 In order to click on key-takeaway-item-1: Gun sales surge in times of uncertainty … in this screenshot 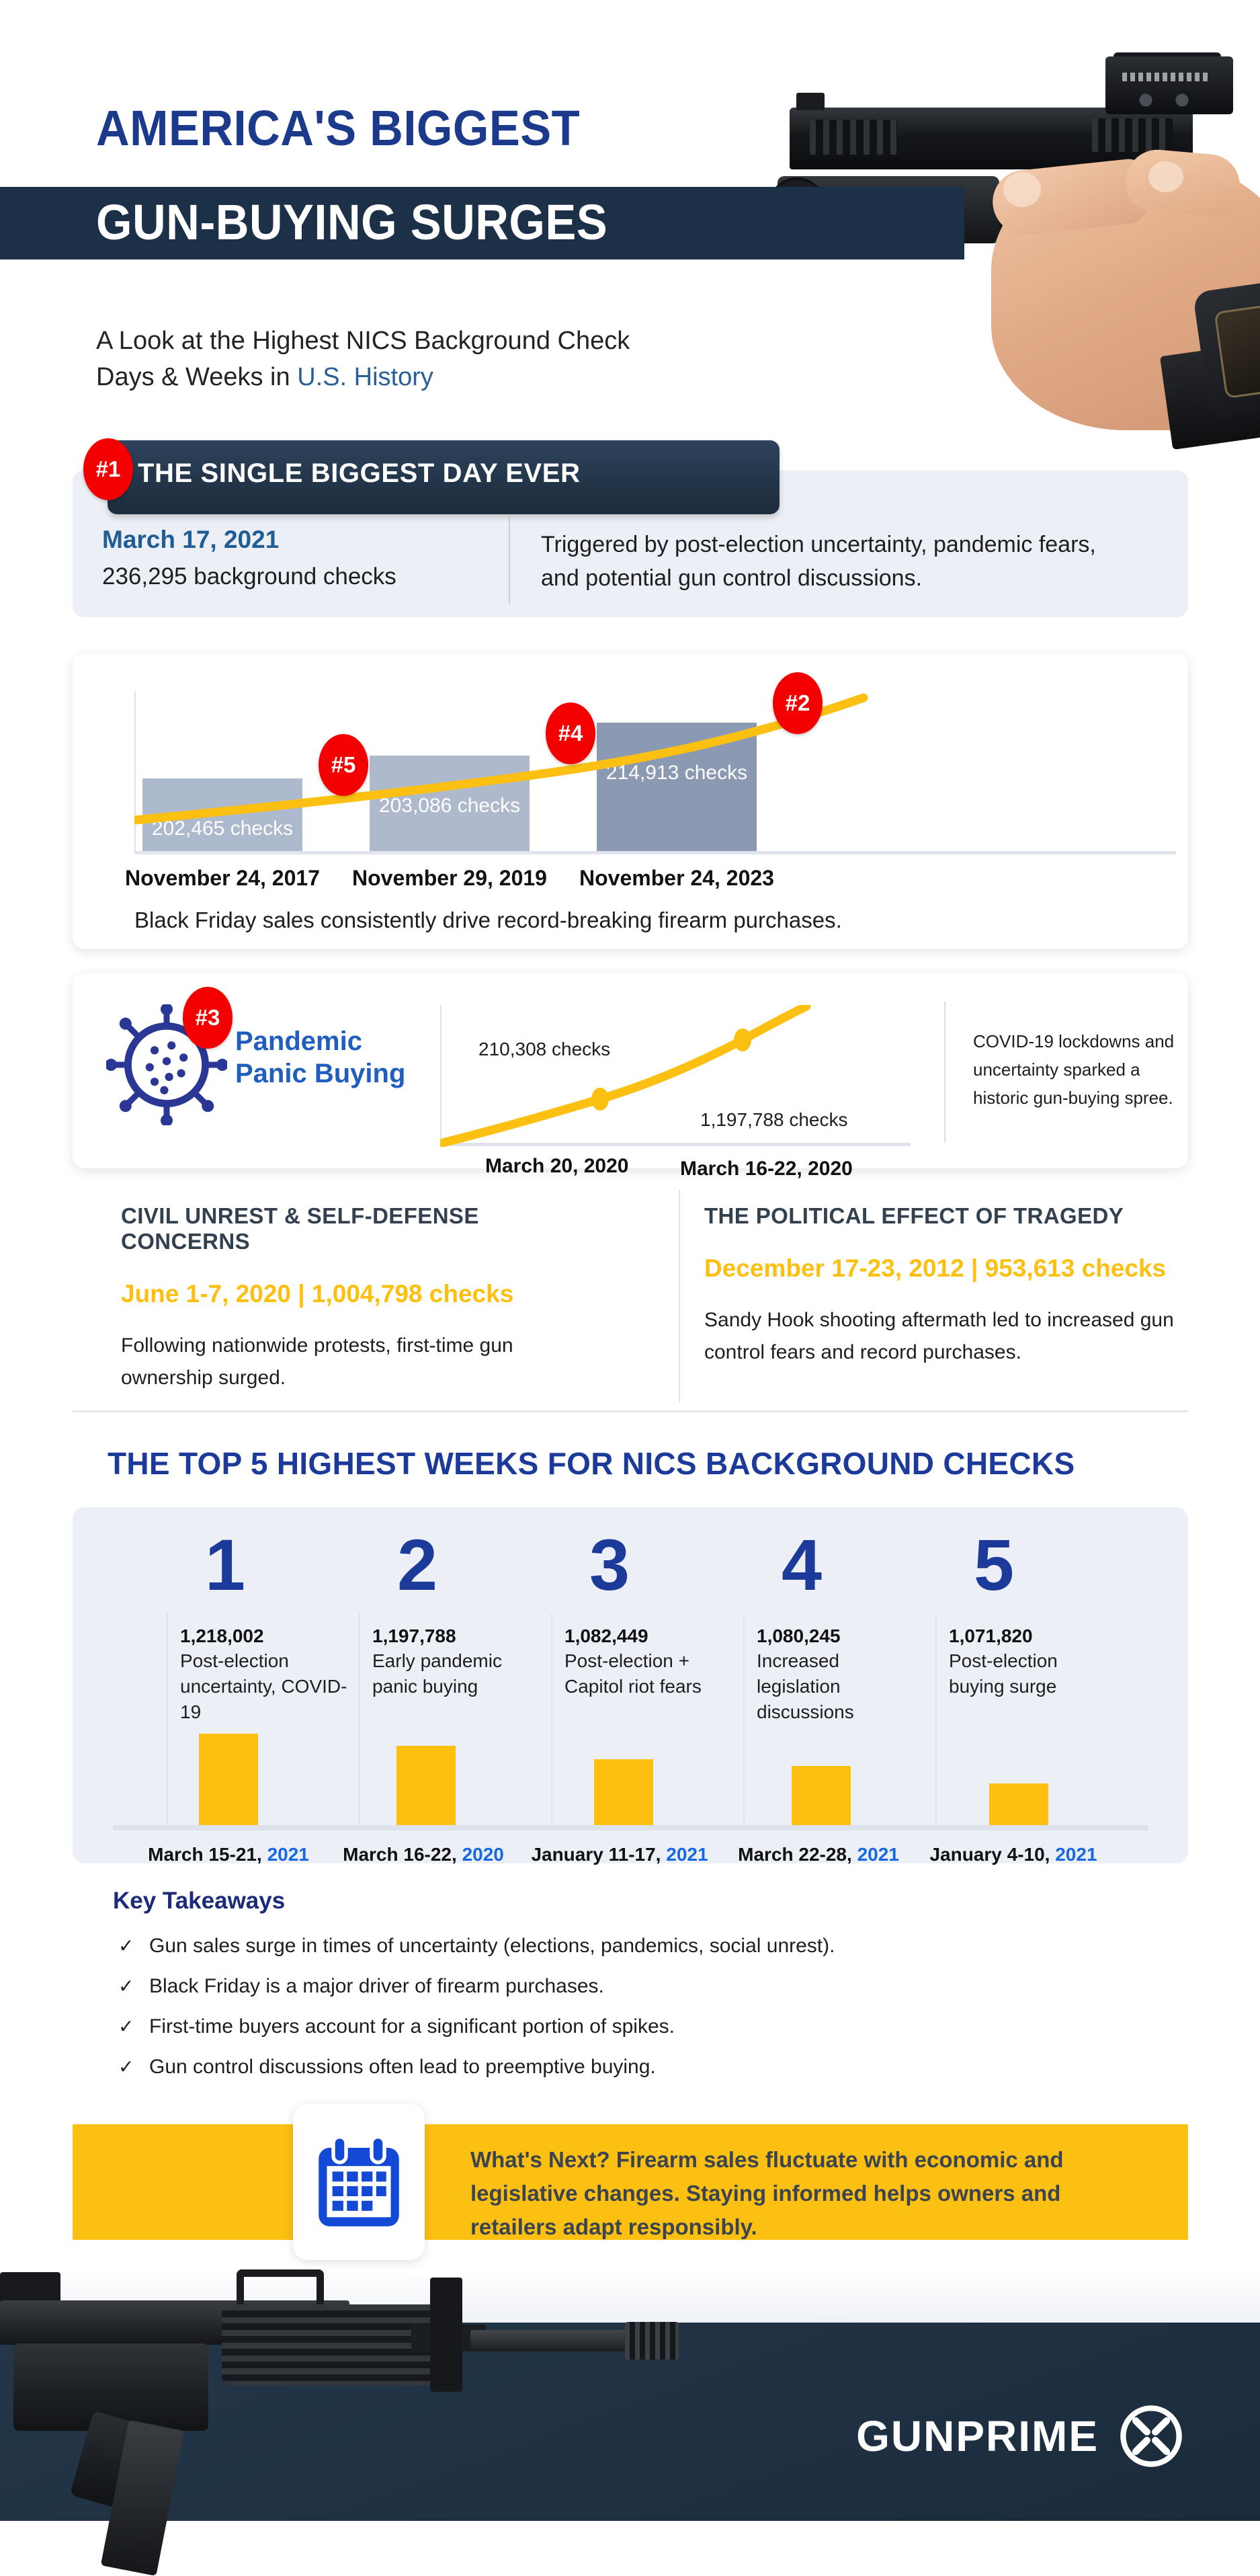, I will do `click(492, 1946)`.